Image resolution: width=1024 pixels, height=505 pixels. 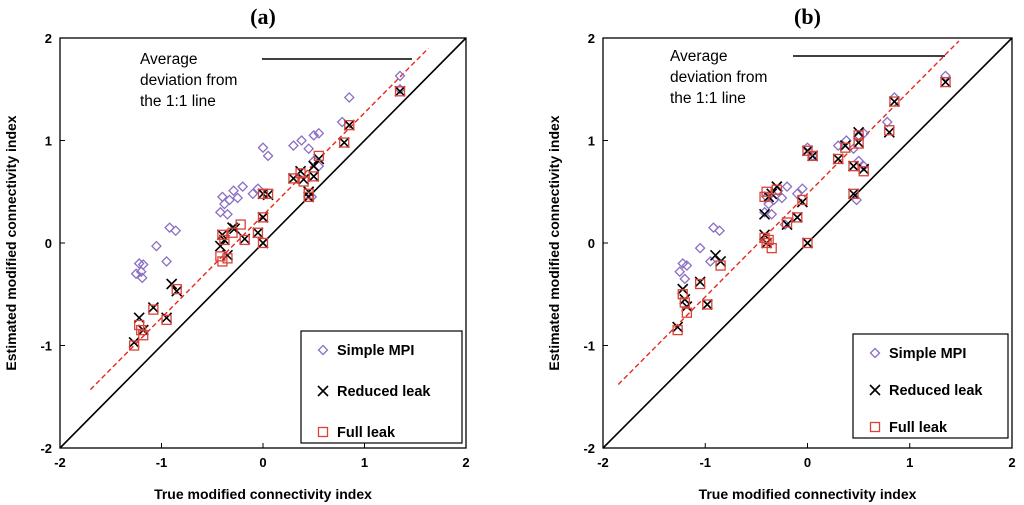 What do you see at coordinates (705, 462) in the screenshot?
I see `x-tick-label: -1` at bounding box center [705, 462].